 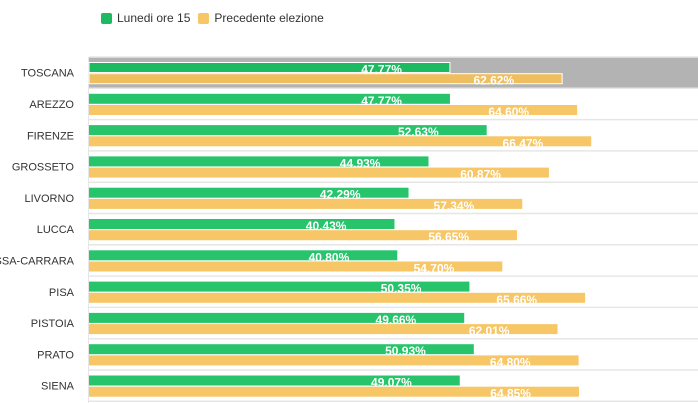 I want to click on legend-item-previous: Precedente elezione, so click(x=261, y=18).